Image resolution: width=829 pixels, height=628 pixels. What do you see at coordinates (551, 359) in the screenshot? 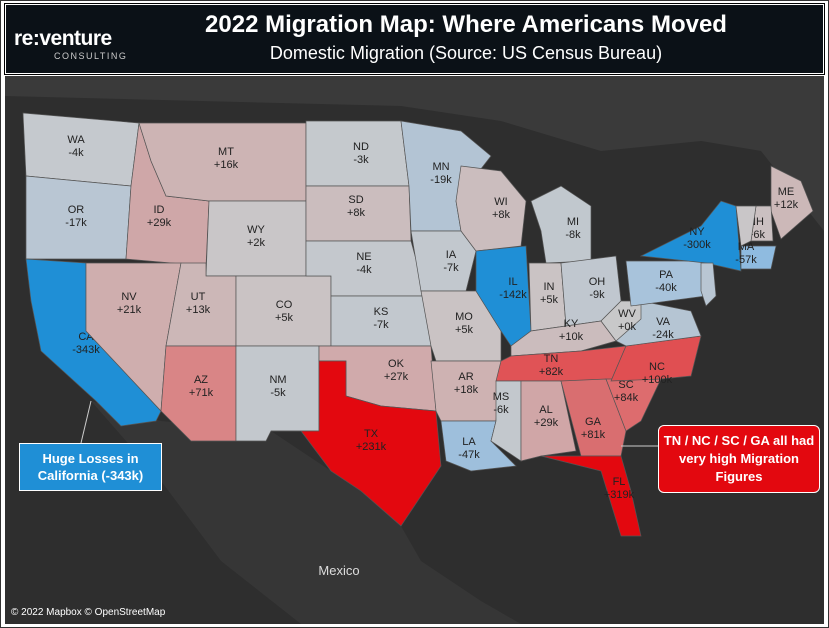
I see `state-code: TN` at bounding box center [551, 359].